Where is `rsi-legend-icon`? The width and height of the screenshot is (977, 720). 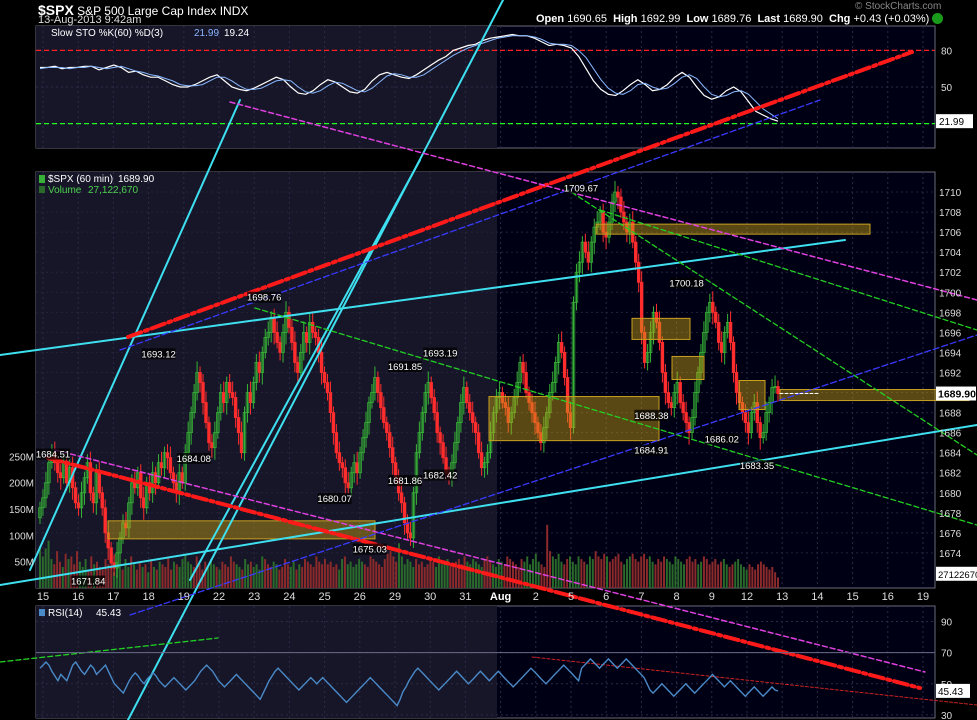 rsi-legend-icon is located at coordinates (42, 612).